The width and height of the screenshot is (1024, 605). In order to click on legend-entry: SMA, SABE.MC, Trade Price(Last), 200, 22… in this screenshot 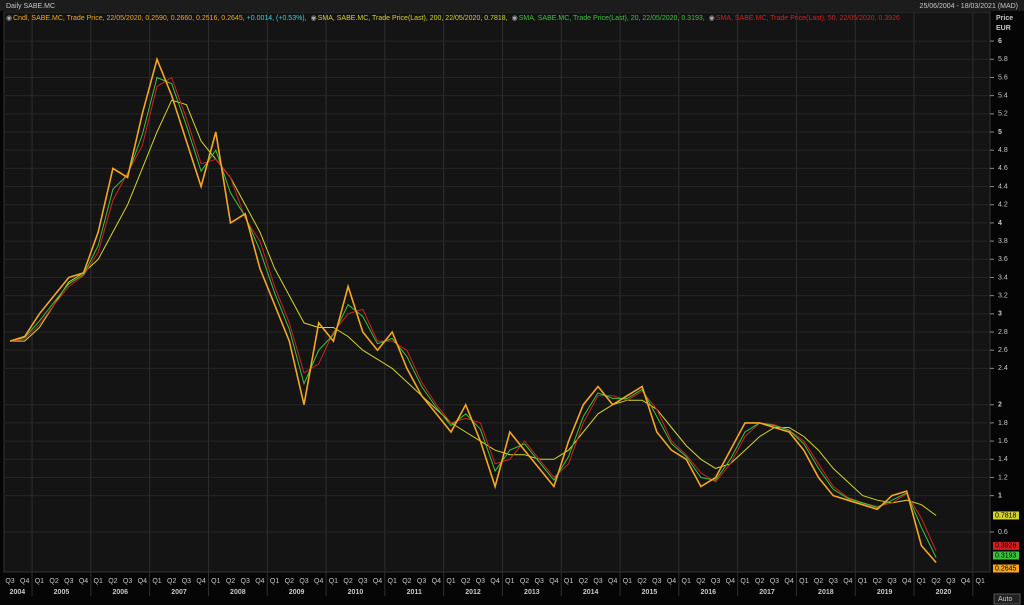, I will do `click(413, 18)`.